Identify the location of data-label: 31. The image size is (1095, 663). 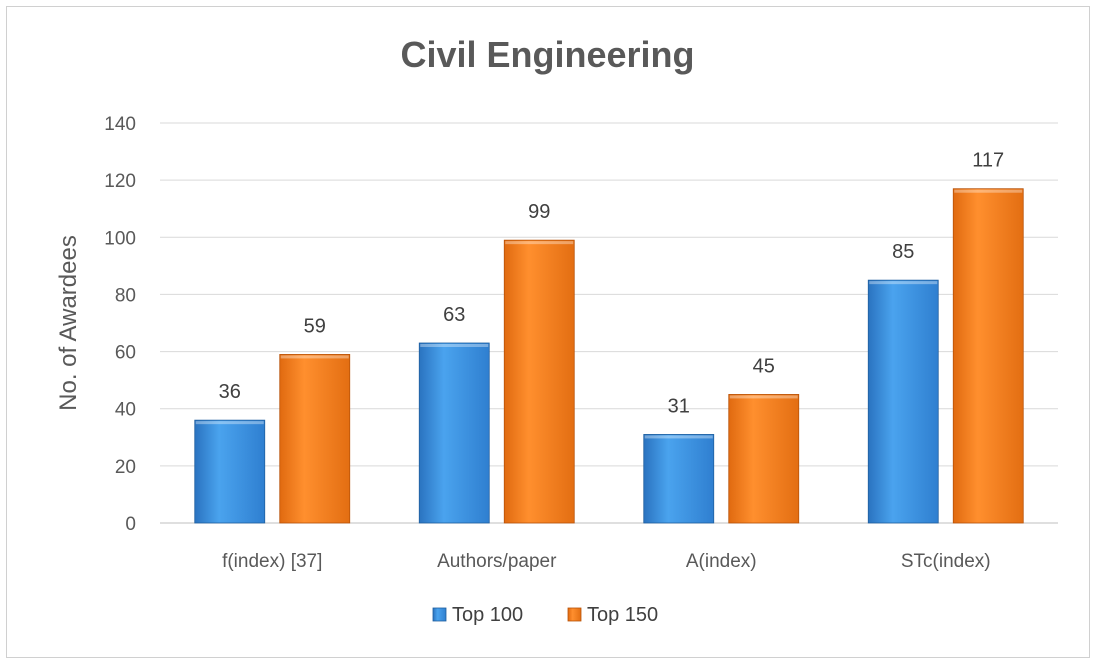
(679, 406).